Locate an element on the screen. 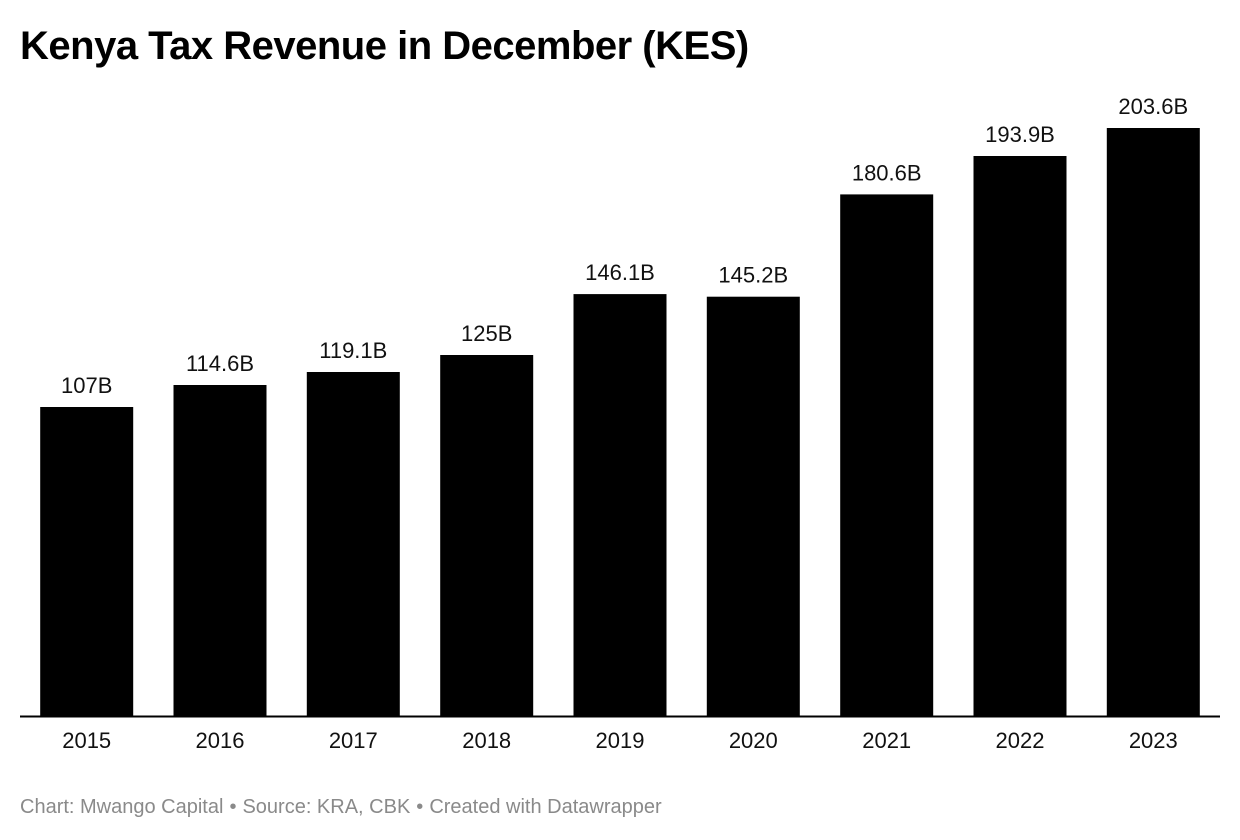  x-tick-label-2015: 2015 is located at coordinates (86, 740).